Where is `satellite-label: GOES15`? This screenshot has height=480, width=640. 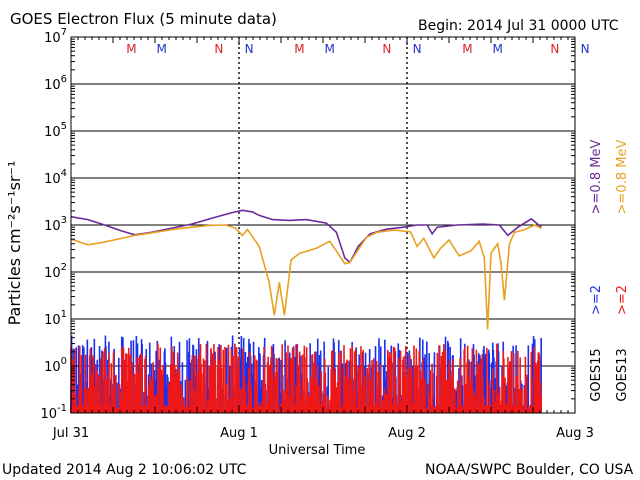 satellite-label: GOES15 is located at coordinates (596, 374).